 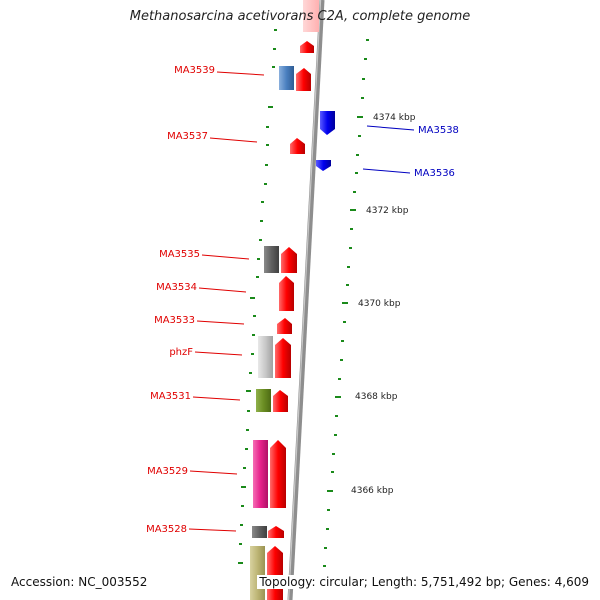 I want to click on scale-label-4368: 4368 kbp, so click(x=376, y=397).